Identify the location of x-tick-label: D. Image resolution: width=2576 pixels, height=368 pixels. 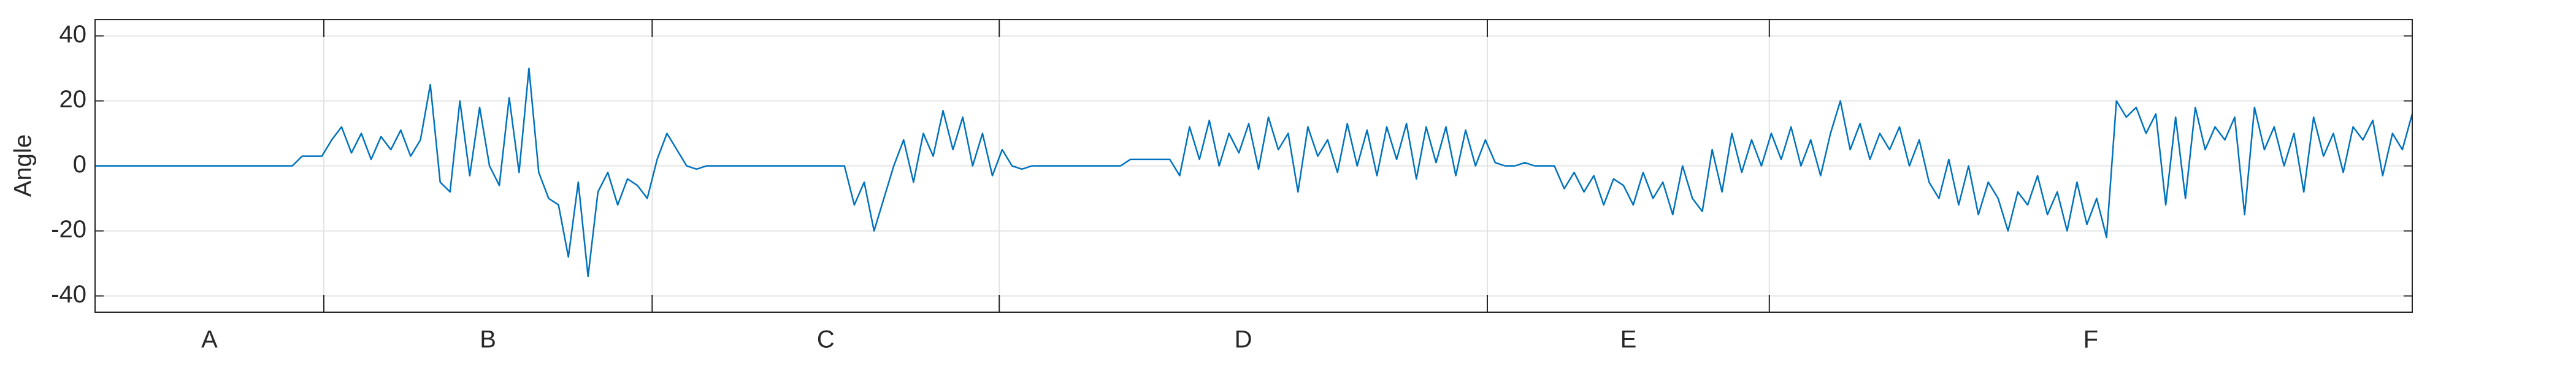
(1243, 339).